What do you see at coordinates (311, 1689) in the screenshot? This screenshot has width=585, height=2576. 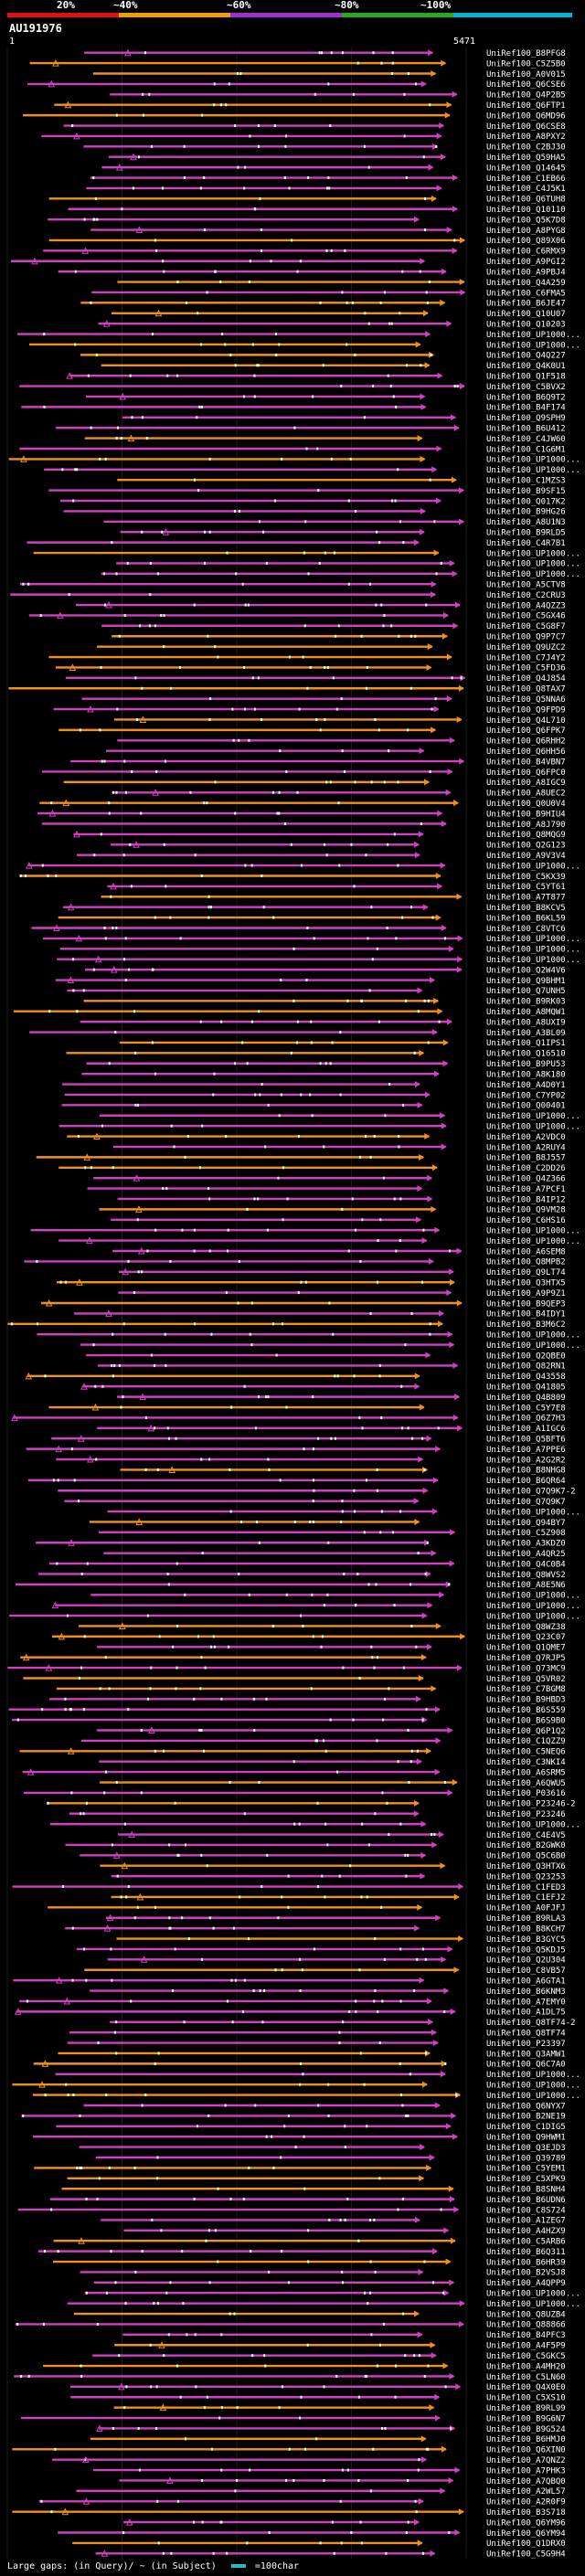 I see `hit-row: UniRef100_C7BGM8` at bounding box center [311, 1689].